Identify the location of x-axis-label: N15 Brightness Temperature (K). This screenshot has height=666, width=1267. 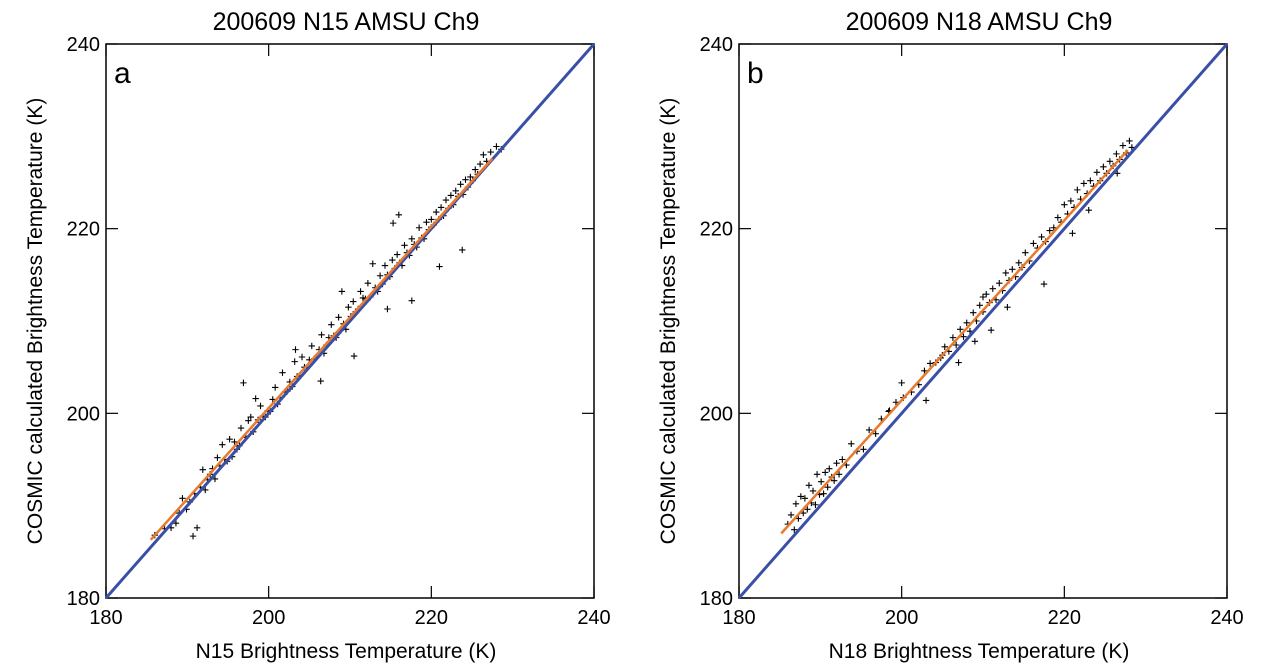
(346, 651).